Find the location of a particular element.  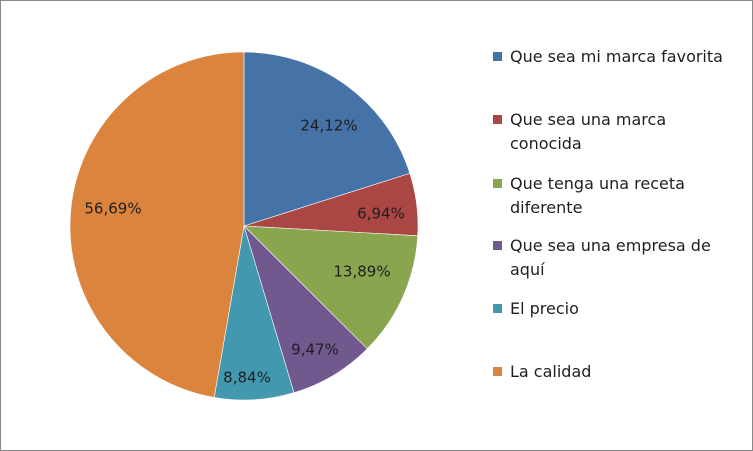

data-label-calidad: 56,69% is located at coordinates (112, 209).